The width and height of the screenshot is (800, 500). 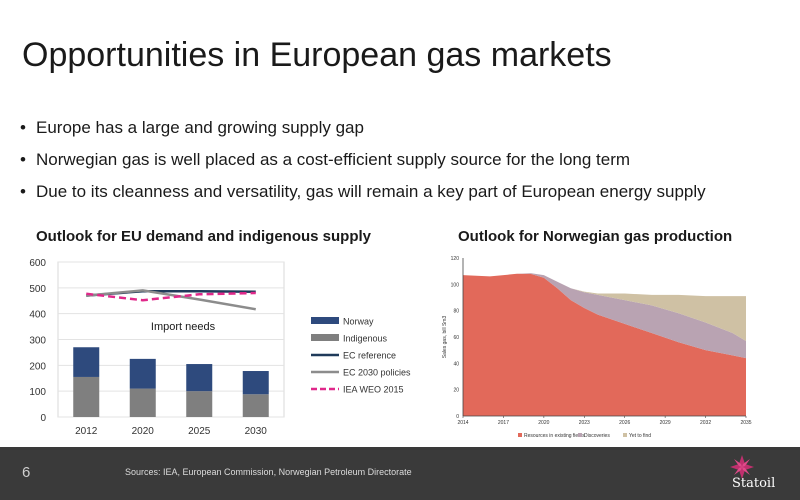 What do you see at coordinates (742, 467) in the screenshot?
I see `star-logo-icon` at bounding box center [742, 467].